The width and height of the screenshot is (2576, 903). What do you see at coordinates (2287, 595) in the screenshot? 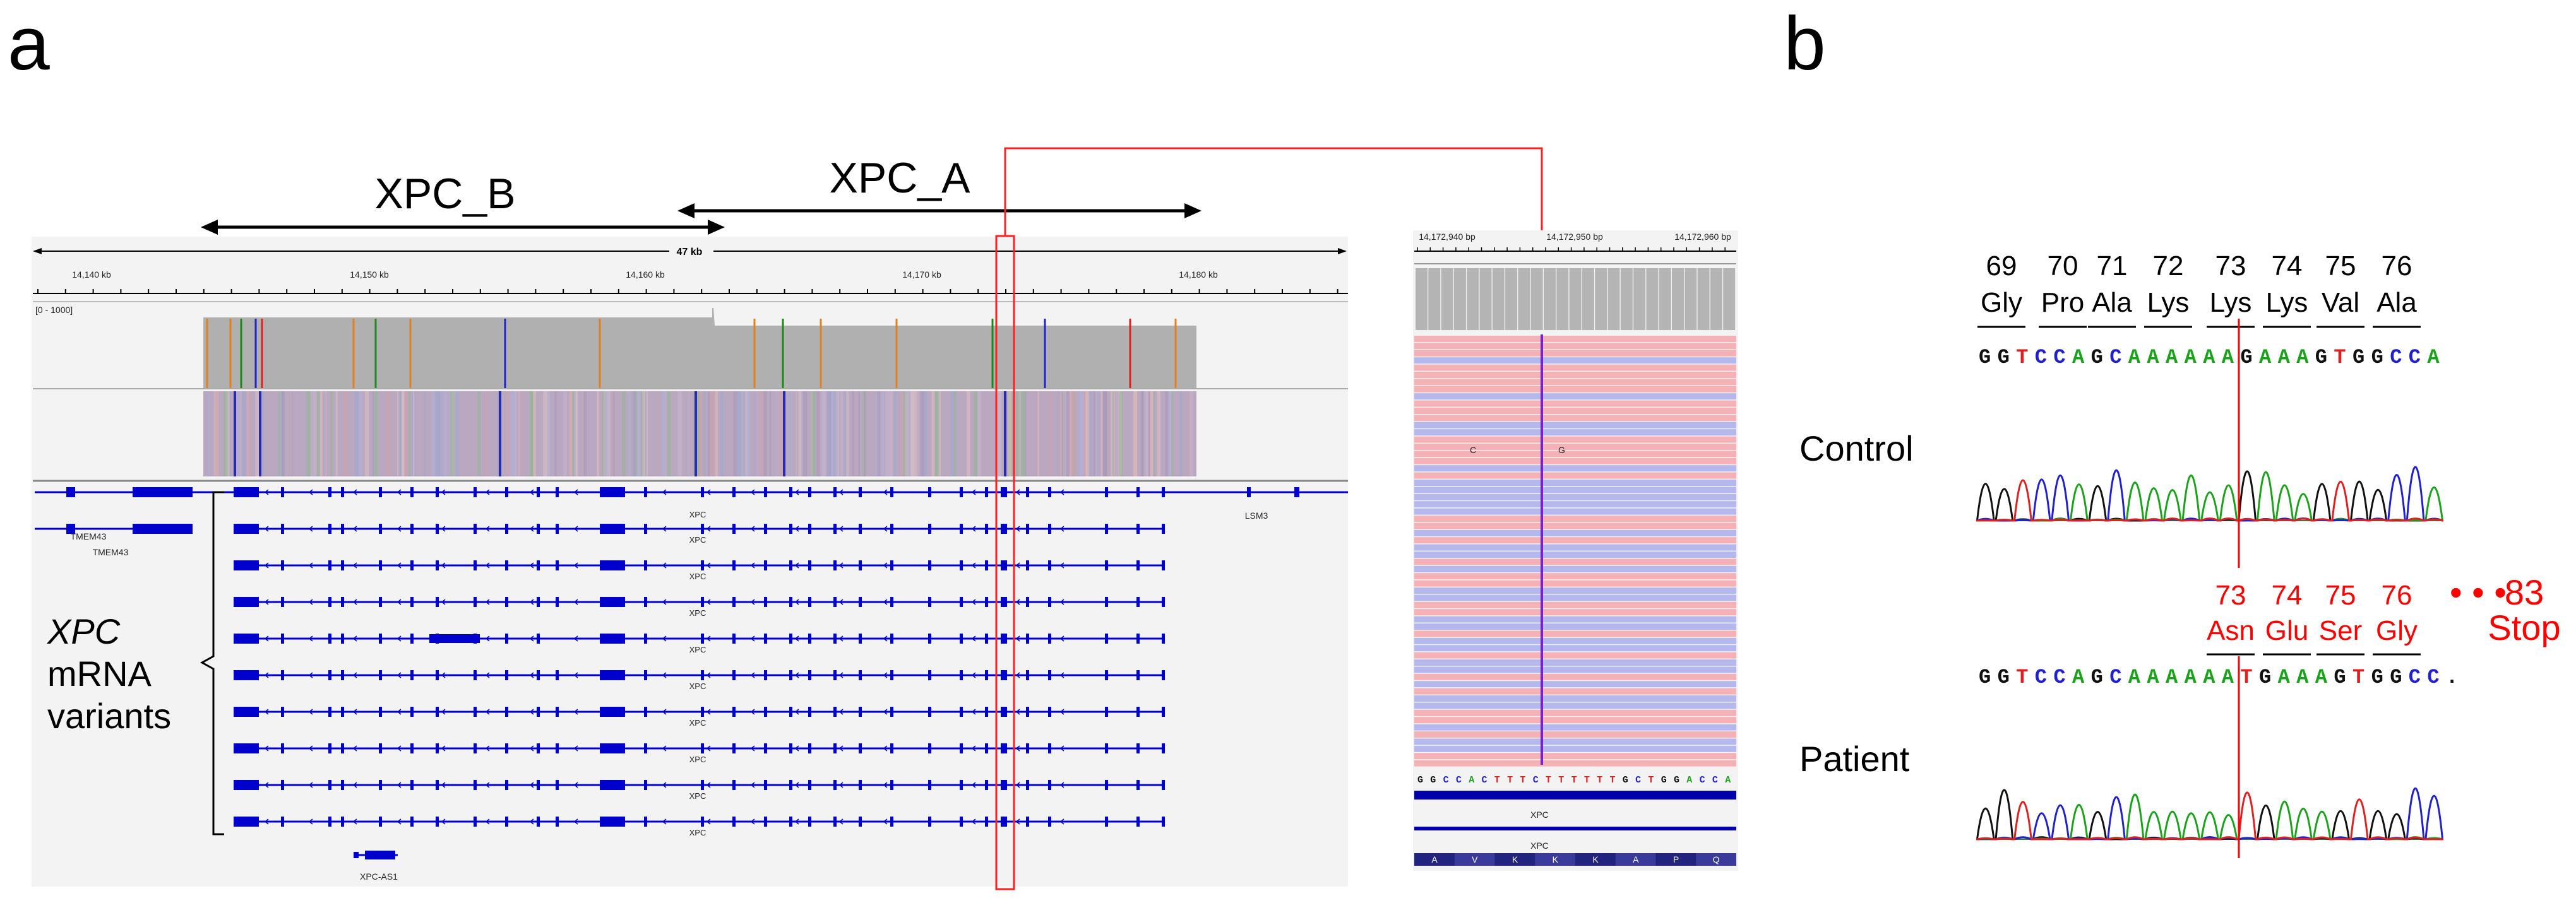
I see `mutant-codon-number: 74` at bounding box center [2287, 595].